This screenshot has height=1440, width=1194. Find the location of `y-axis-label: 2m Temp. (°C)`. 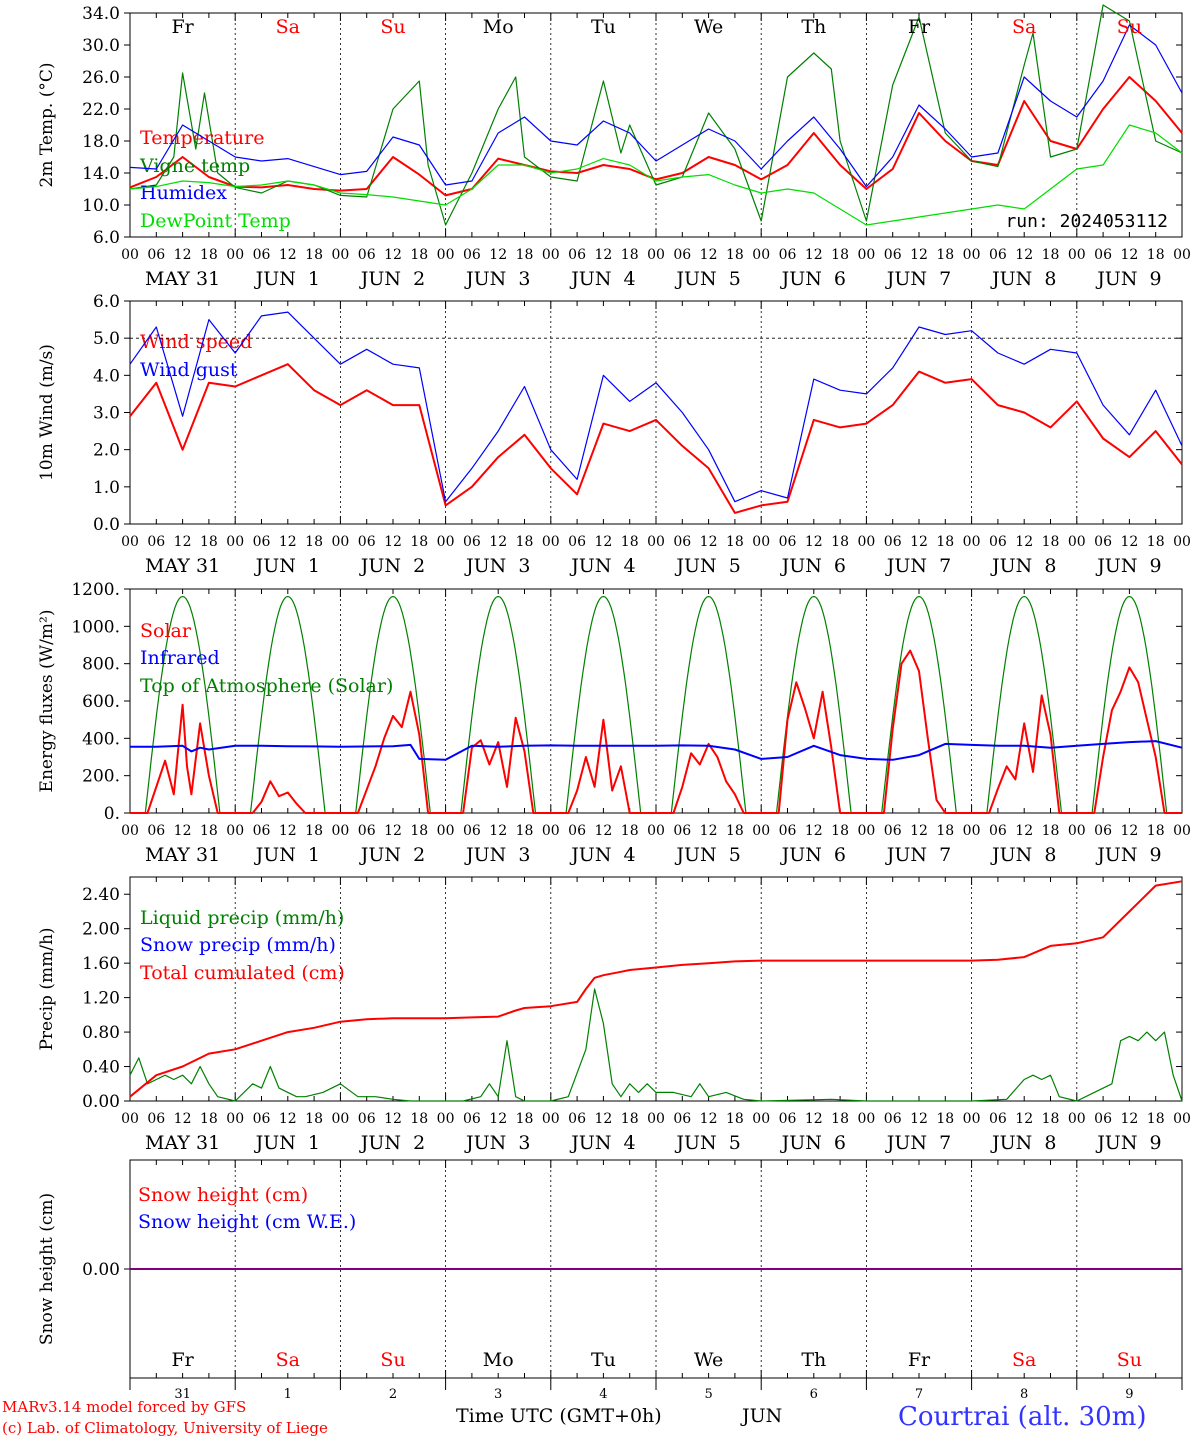

y-axis-label: 2m Temp. (°C) is located at coordinates (47, 124).